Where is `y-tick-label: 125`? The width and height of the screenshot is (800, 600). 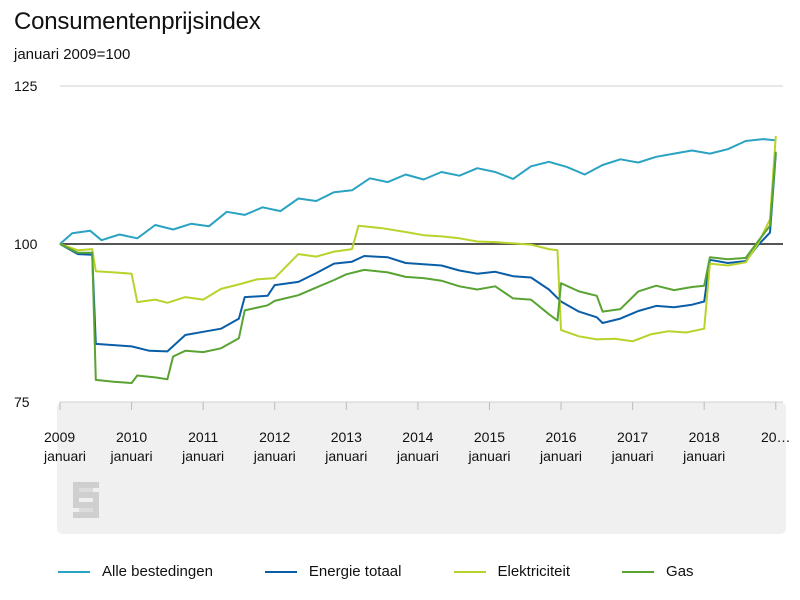 y-tick-label: 125 is located at coordinates (26, 86).